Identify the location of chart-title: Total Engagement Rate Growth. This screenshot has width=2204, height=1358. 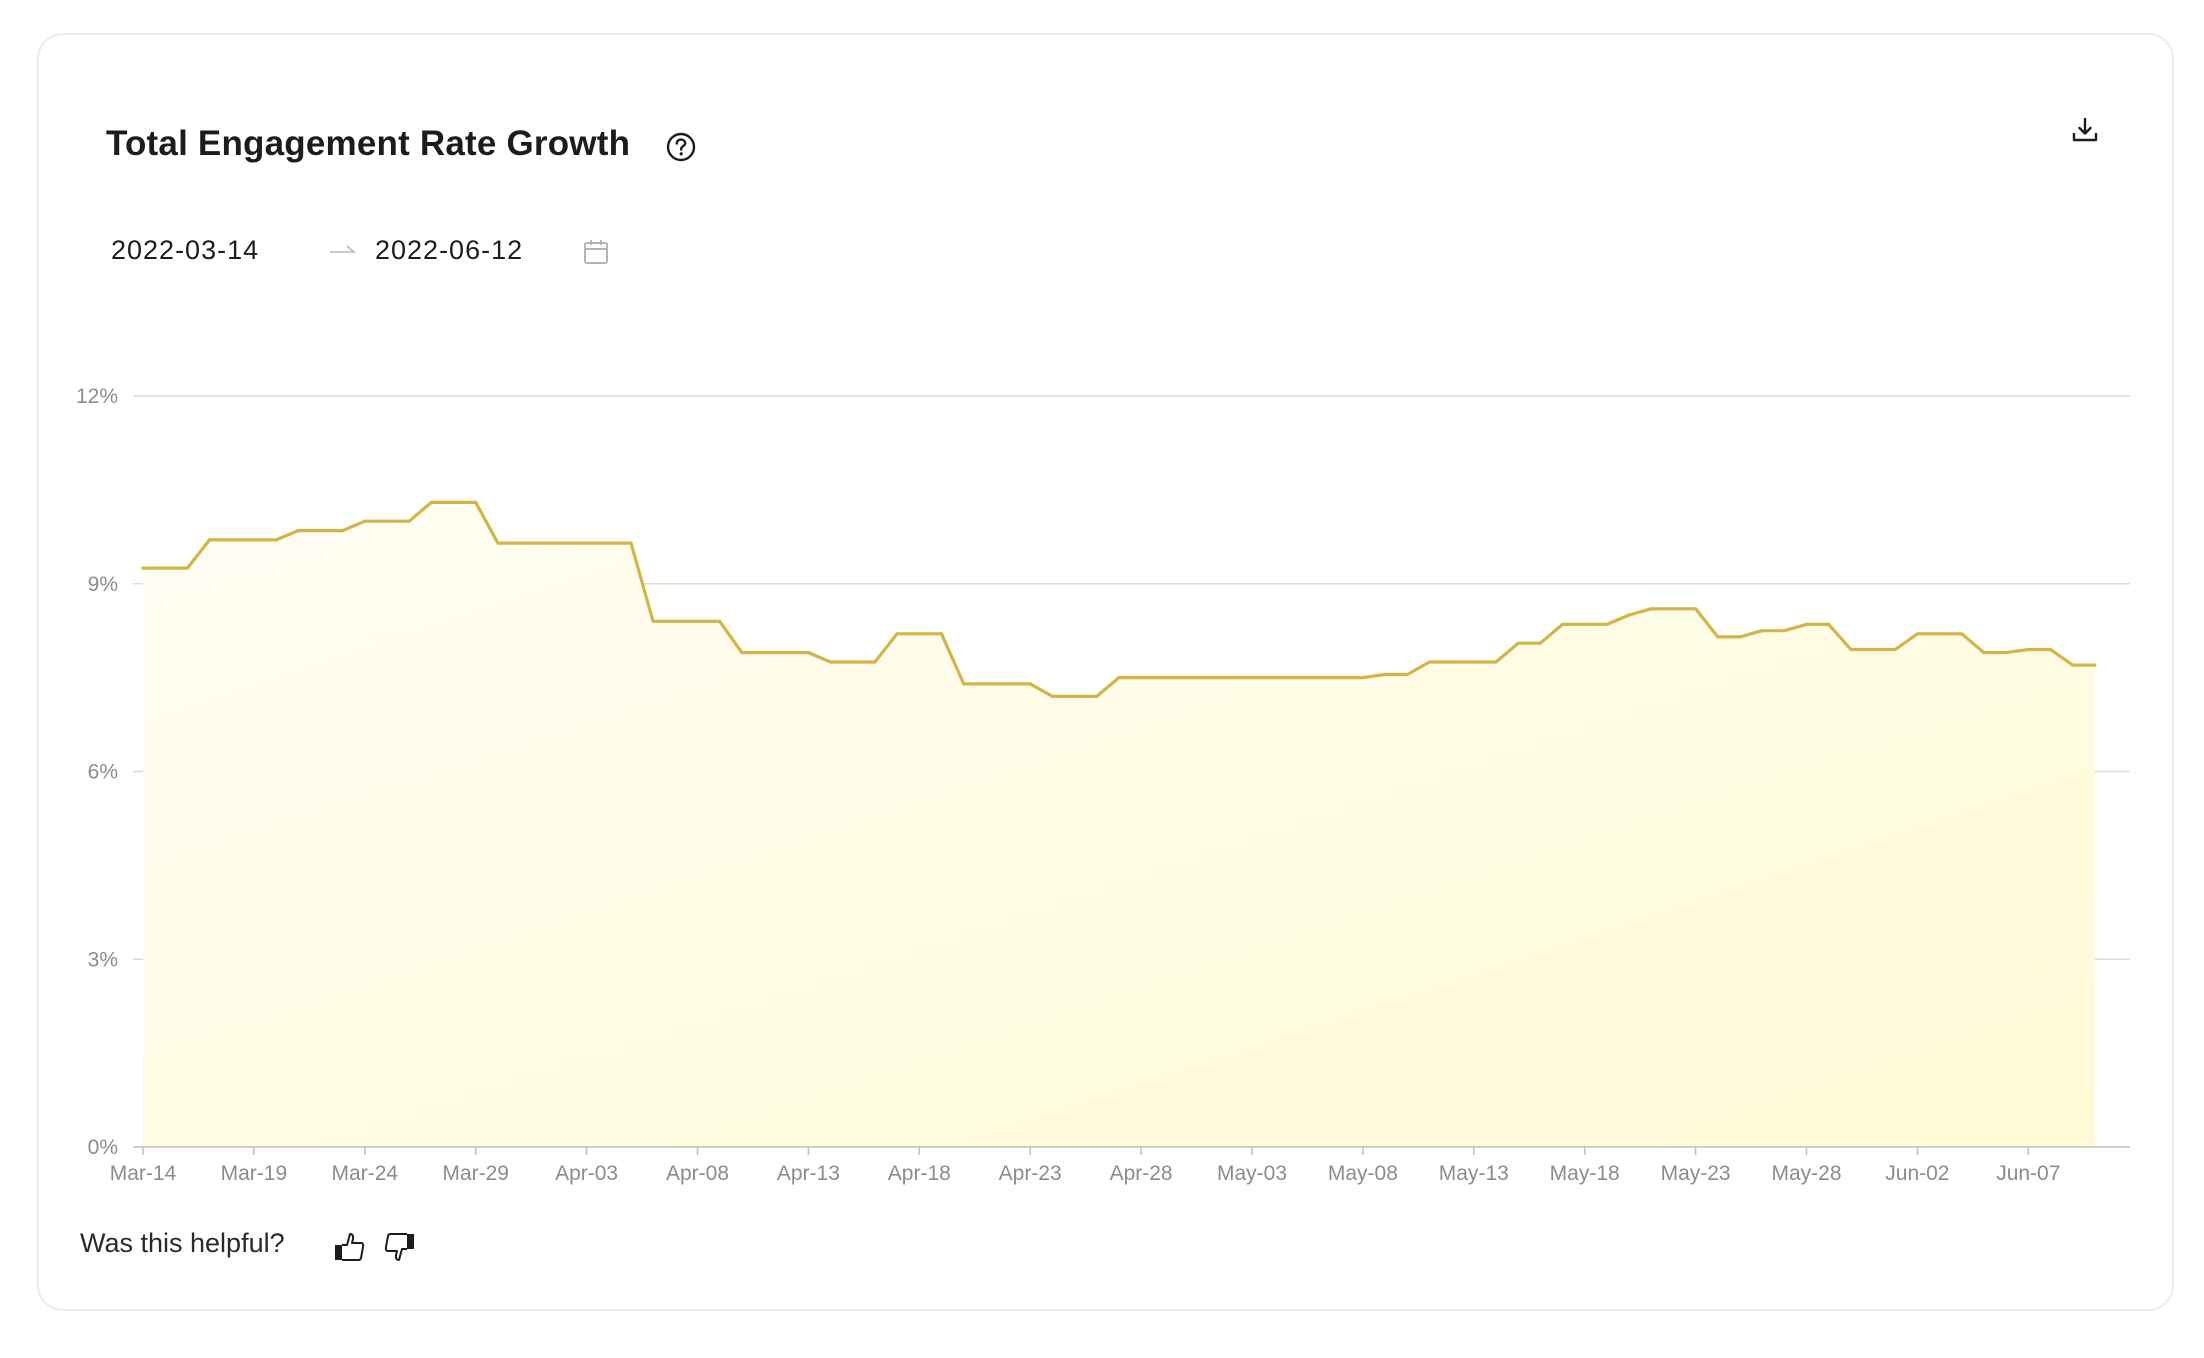
(368, 143).